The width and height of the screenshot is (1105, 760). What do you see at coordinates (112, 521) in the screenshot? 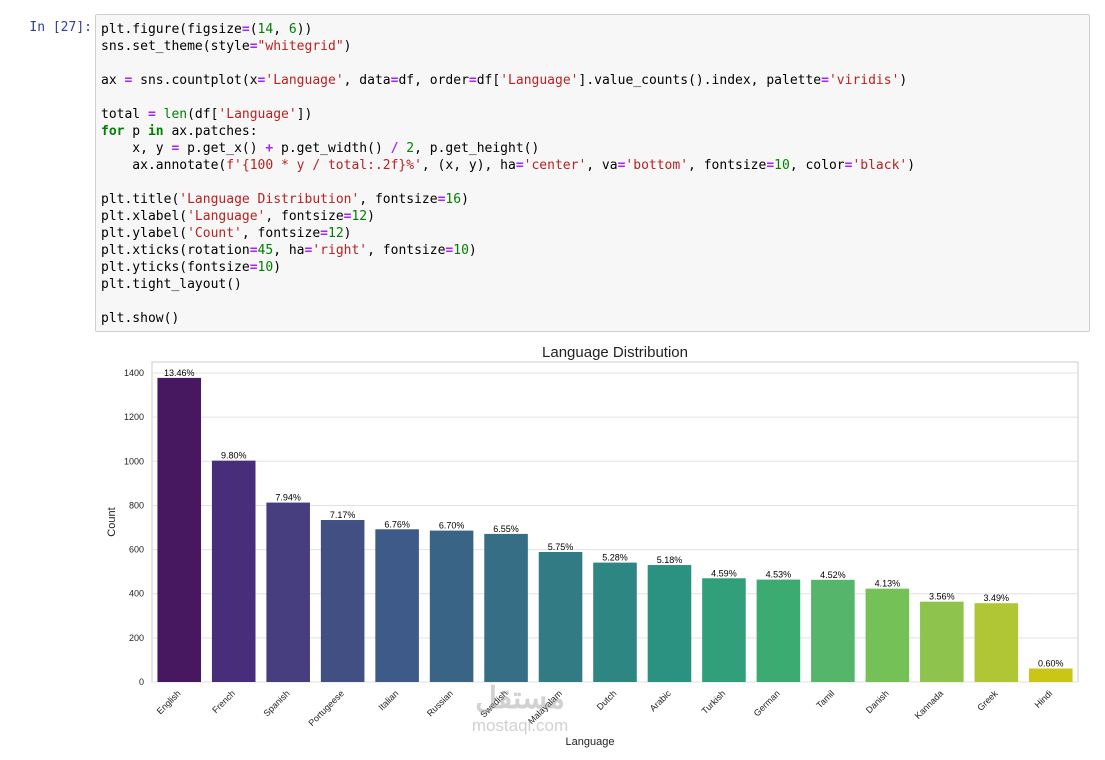
I see `y-axis-label: Count` at bounding box center [112, 521].